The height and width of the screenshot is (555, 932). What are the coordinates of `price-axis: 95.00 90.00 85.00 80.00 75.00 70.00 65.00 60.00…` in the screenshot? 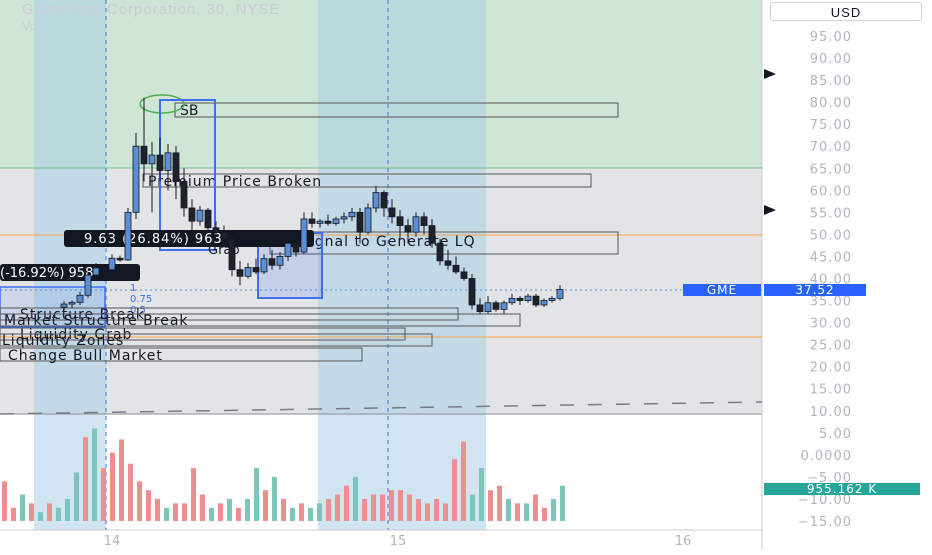 It's located at (825, 280).